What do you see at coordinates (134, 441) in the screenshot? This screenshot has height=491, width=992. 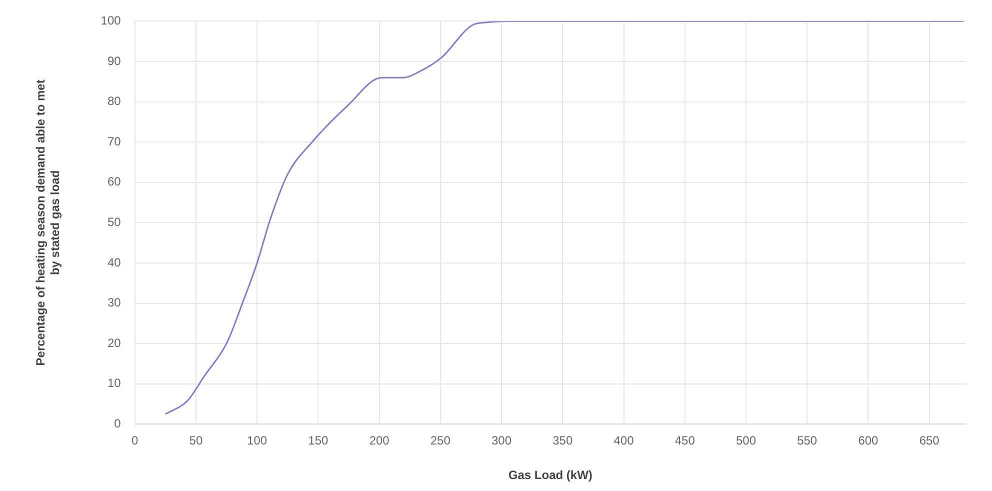 I see `x-tick-label: 0` at bounding box center [134, 441].